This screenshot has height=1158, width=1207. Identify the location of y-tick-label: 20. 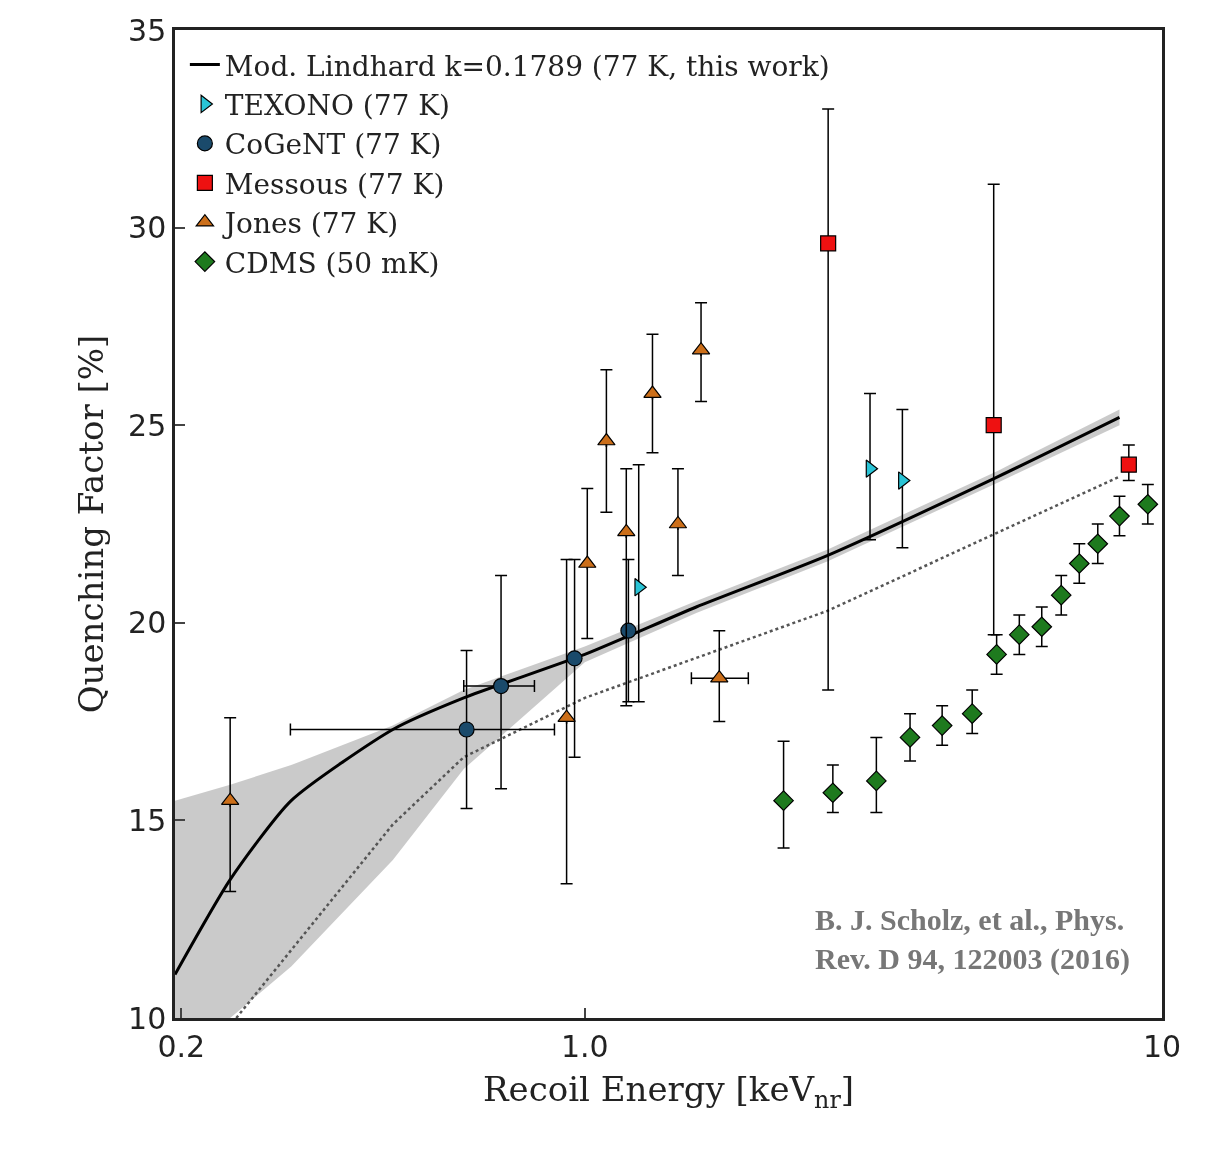
(147, 623).